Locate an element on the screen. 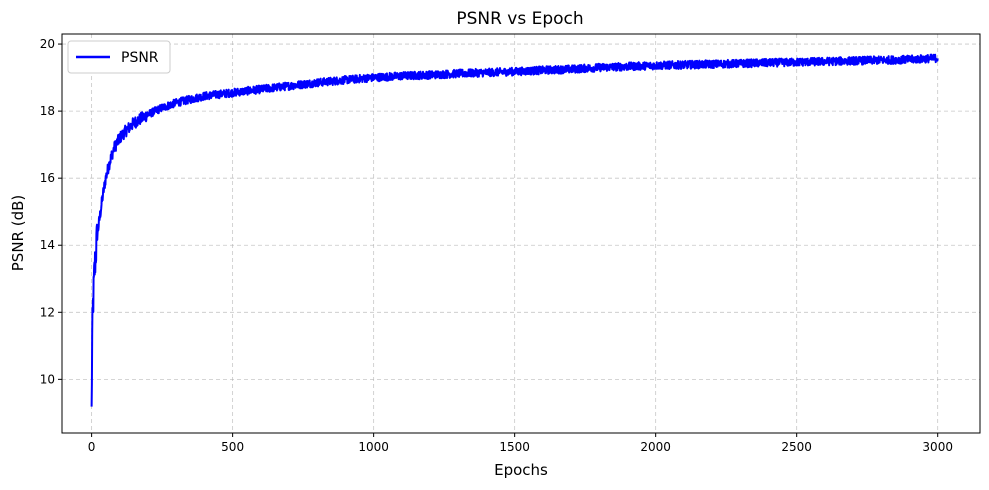 This screenshot has width=989, height=490. x-tick-label: 0 is located at coordinates (92, 447).